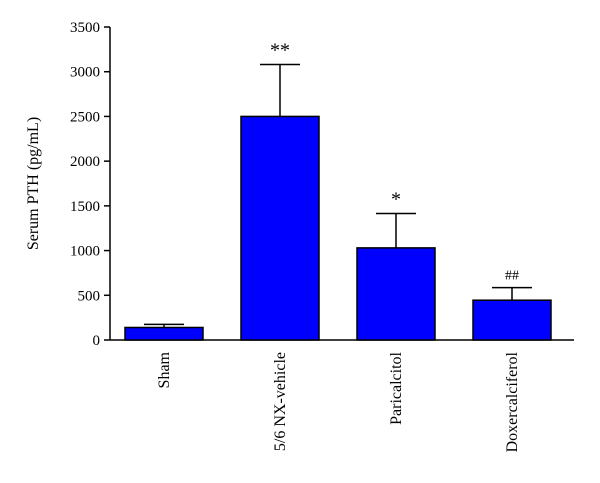  What do you see at coordinates (280, 401) in the screenshot?
I see `category-label: 5/6 NX-vehicle` at bounding box center [280, 401].